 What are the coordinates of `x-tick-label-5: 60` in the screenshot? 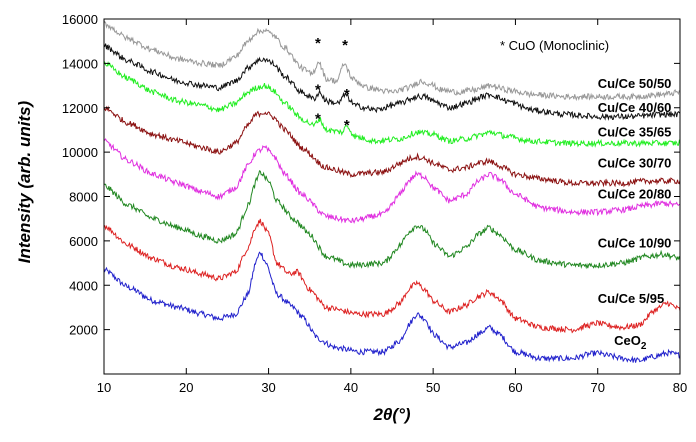 It's located at (515, 387).